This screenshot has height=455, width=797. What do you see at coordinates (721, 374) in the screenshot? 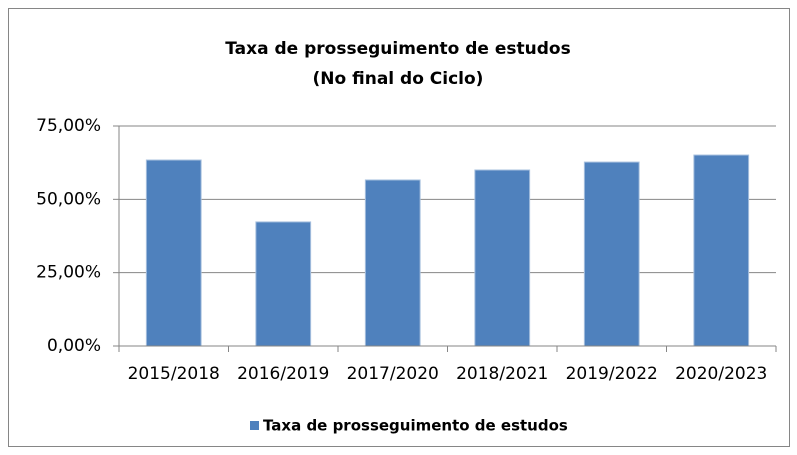
I see `x-tick-label: 2020/2023` at bounding box center [721, 374].